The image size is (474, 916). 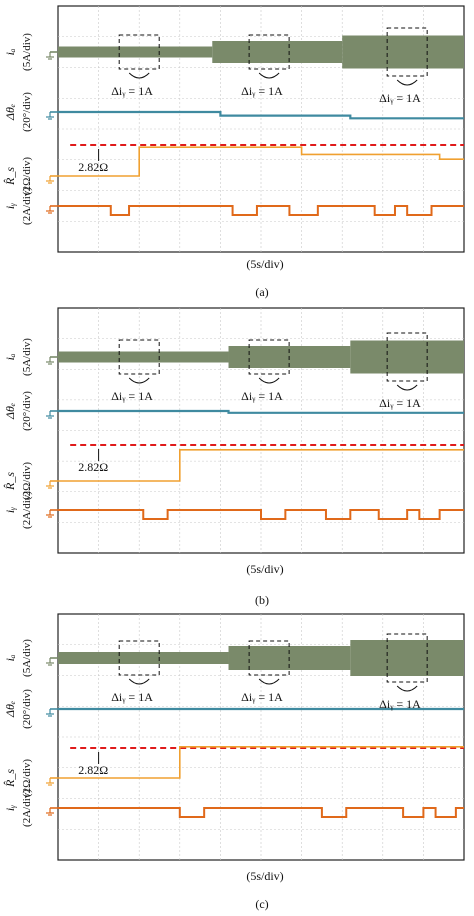 I want to click on panel-b-channel-scale-theta: (20°/div), so click(x=27, y=411).